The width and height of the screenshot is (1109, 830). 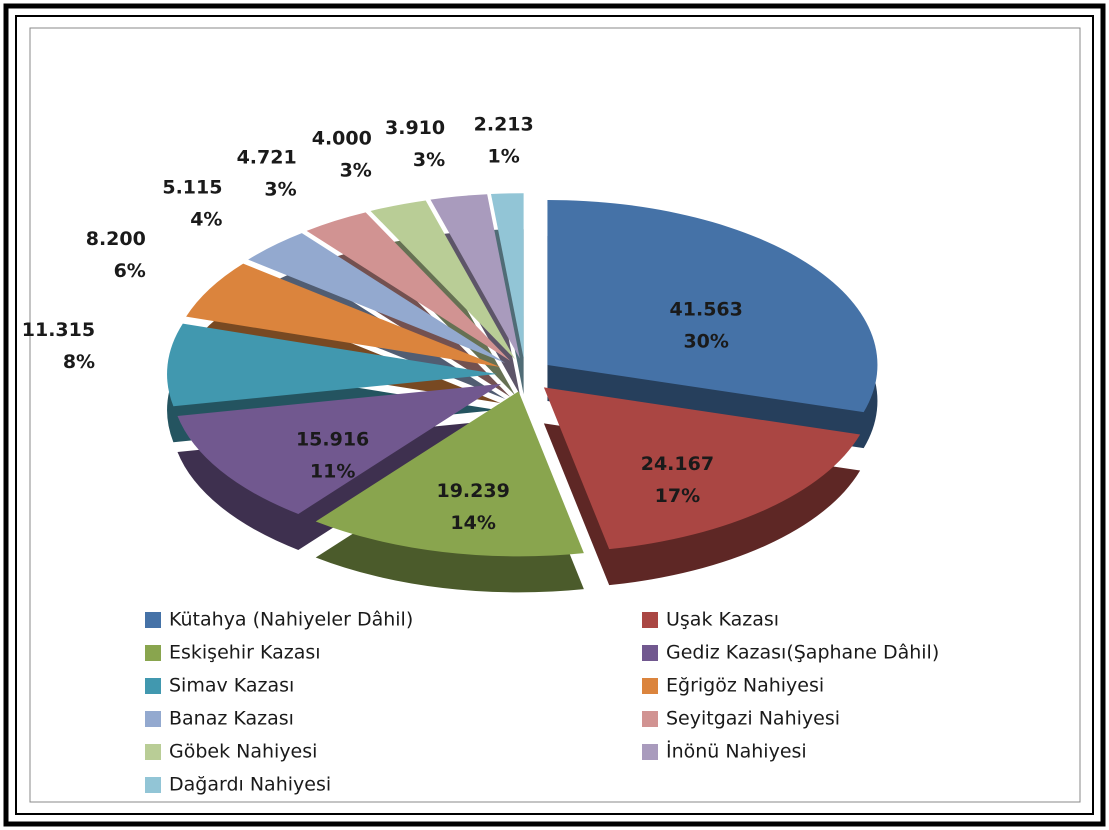 What do you see at coordinates (332, 471) in the screenshot?
I see `percent-label: 11%` at bounding box center [332, 471].